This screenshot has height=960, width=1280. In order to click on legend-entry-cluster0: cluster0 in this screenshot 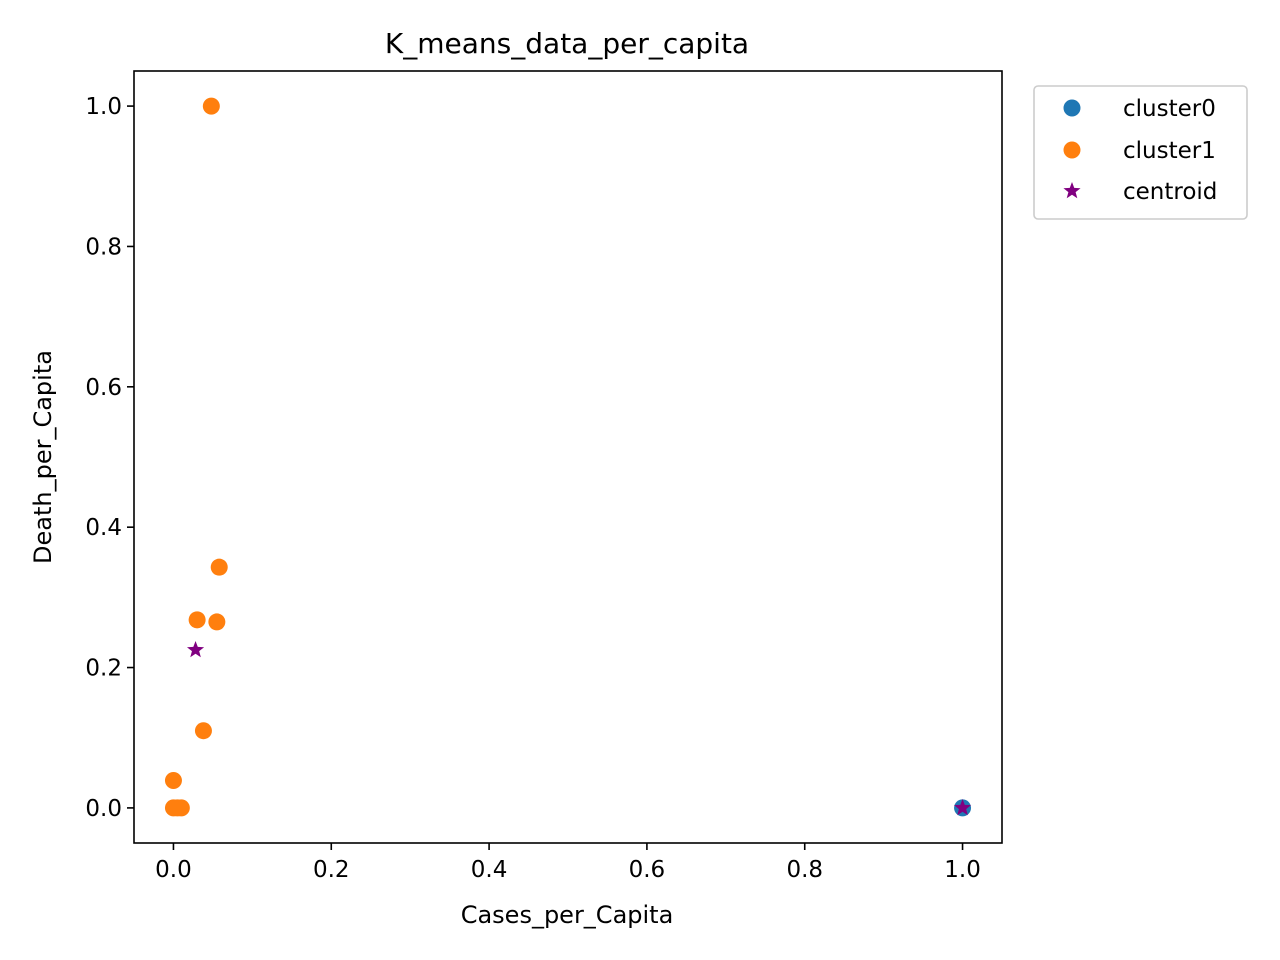, I will do `click(1139, 109)`.